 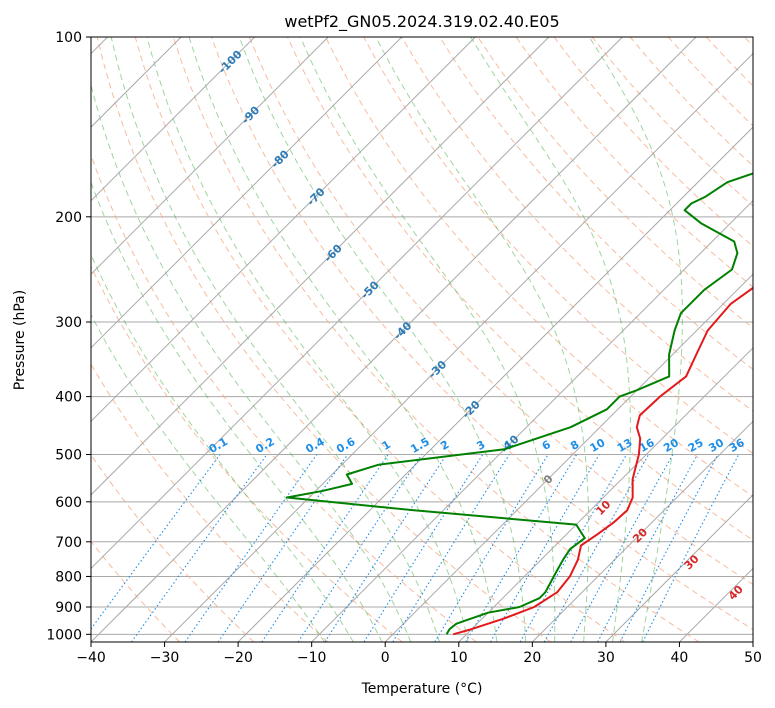 I want to click on dry-adiabat-label: 40, so click(x=736, y=592).